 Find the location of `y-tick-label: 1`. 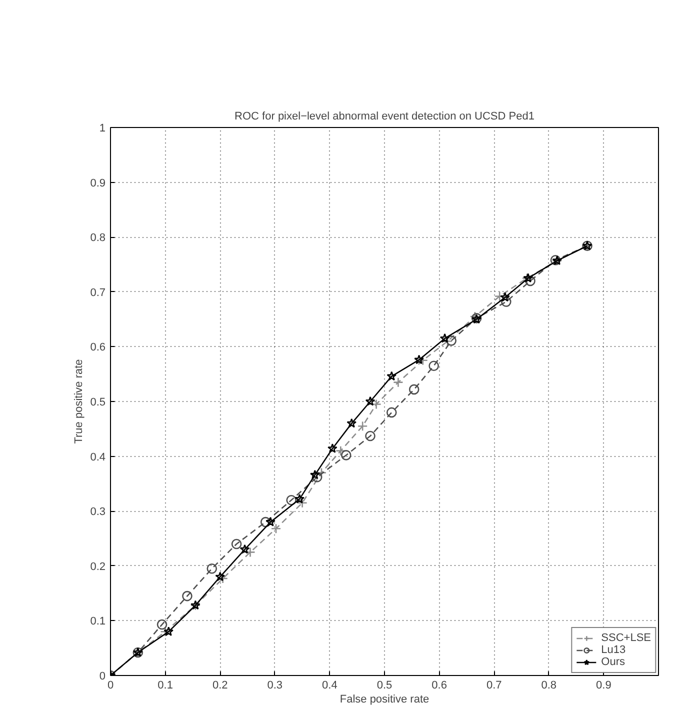

y-tick-label: 1 is located at coordinates (102, 128).